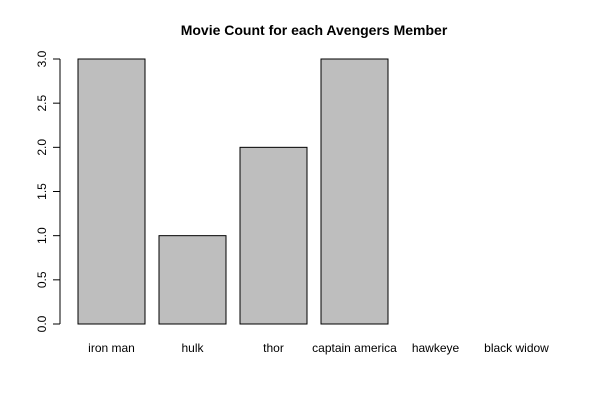 The image size is (600, 400). I want to click on y-tick-label: 0.0, so click(42, 323).